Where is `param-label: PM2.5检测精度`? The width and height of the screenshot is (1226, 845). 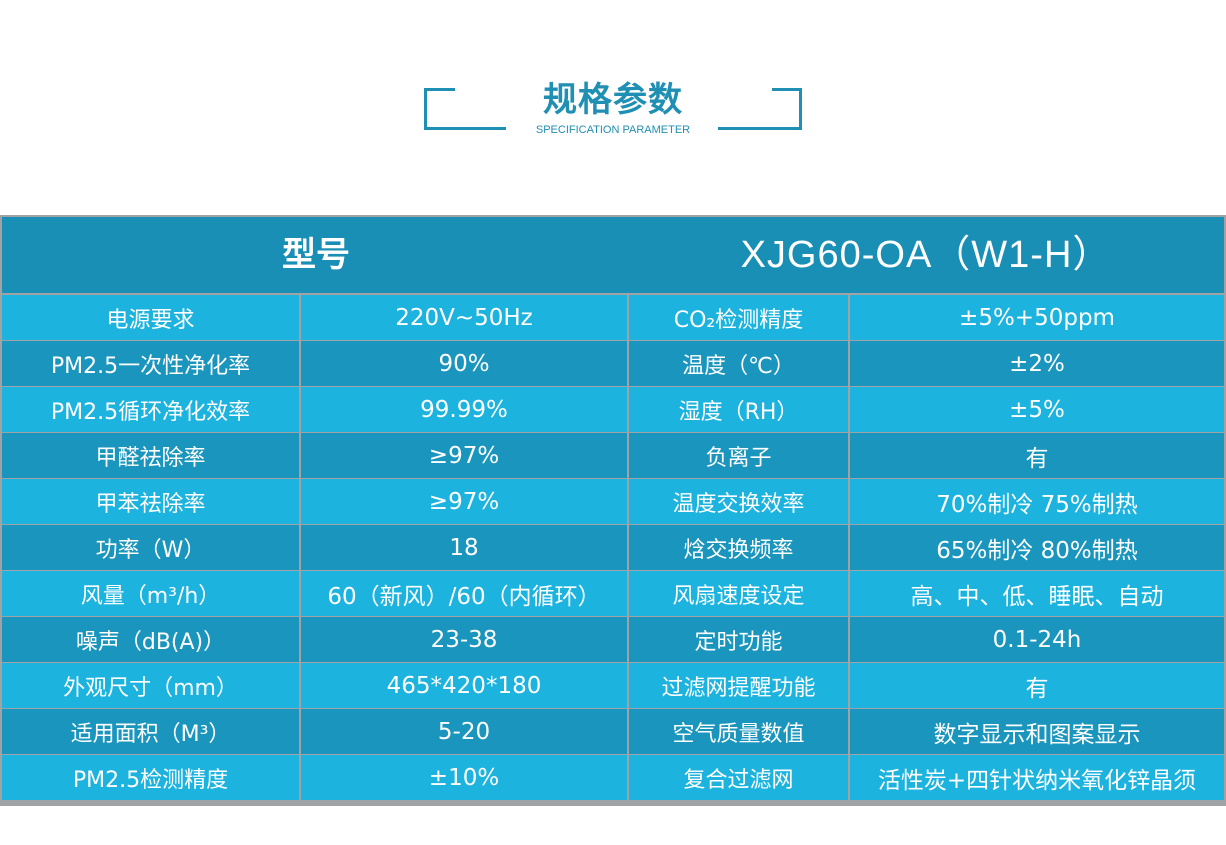 param-label: PM2.5检测精度 is located at coordinates (151, 777).